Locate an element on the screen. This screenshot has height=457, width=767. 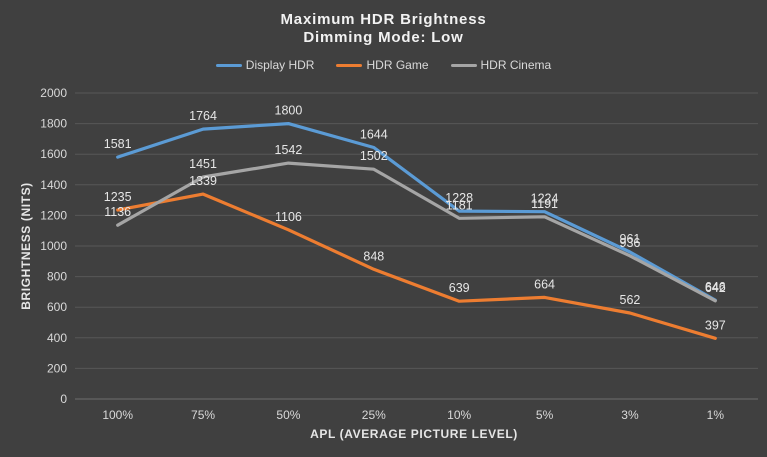
data-label: 1235 is located at coordinates (118, 197).